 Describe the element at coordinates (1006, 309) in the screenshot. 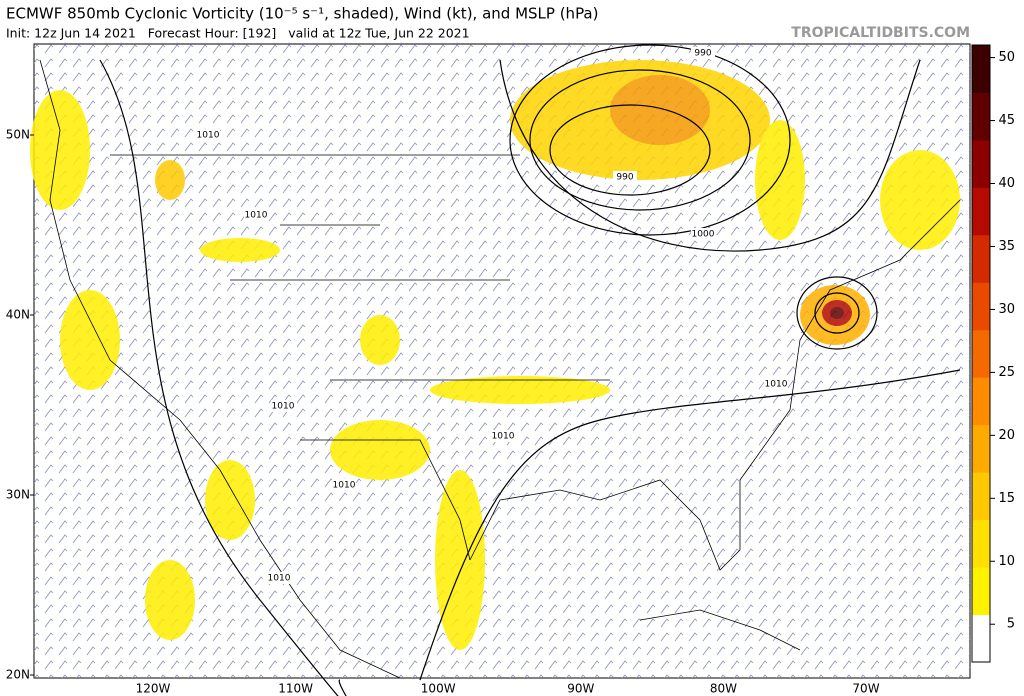

I see `colorbar-tick-label: 30` at that location.